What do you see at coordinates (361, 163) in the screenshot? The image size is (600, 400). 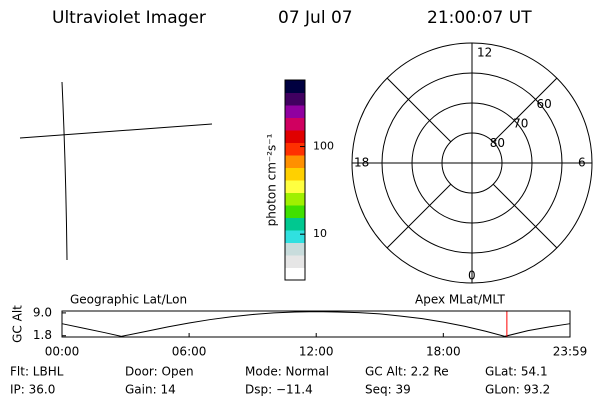 I see `hour-label: 18` at bounding box center [361, 163].